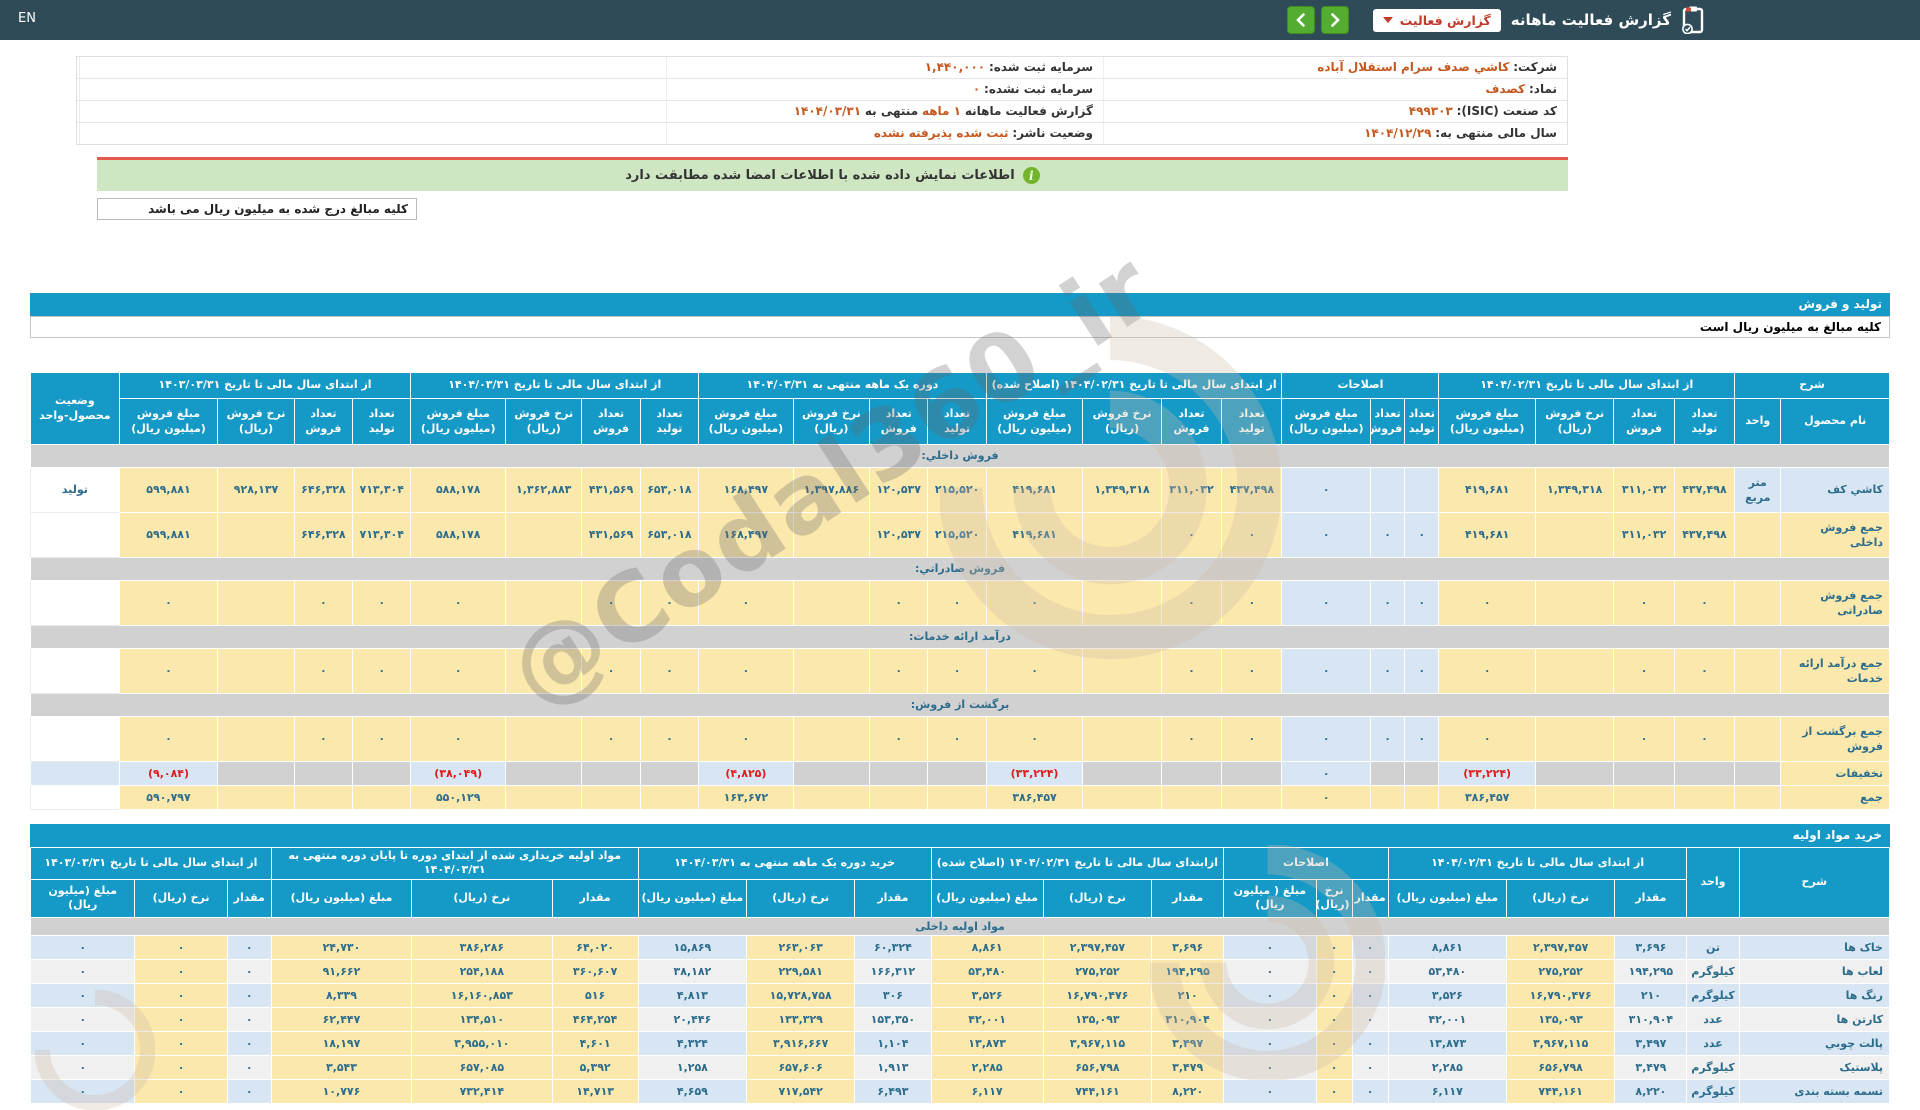 This screenshot has height=1110, width=1920. What do you see at coordinates (1587, 385) in the screenshot?
I see `period-group-header: از ابتدای سال مالی تا تاریخ ۱۴۰۴/۰۲/۳۱` at bounding box center [1587, 385].